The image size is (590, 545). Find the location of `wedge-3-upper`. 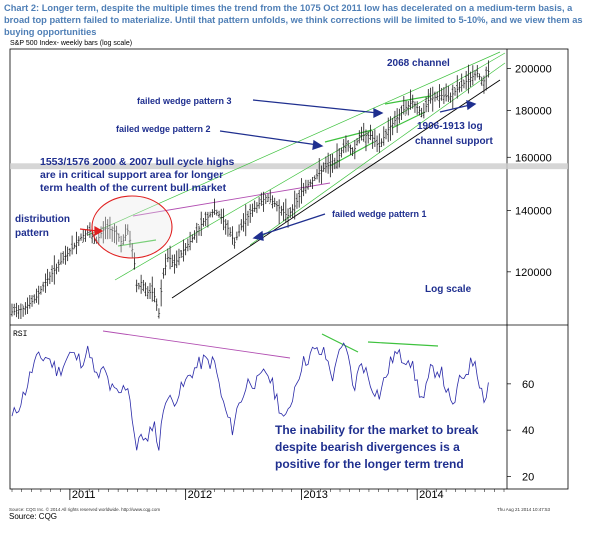

wedge-3-upper is located at coordinates (407, 100).